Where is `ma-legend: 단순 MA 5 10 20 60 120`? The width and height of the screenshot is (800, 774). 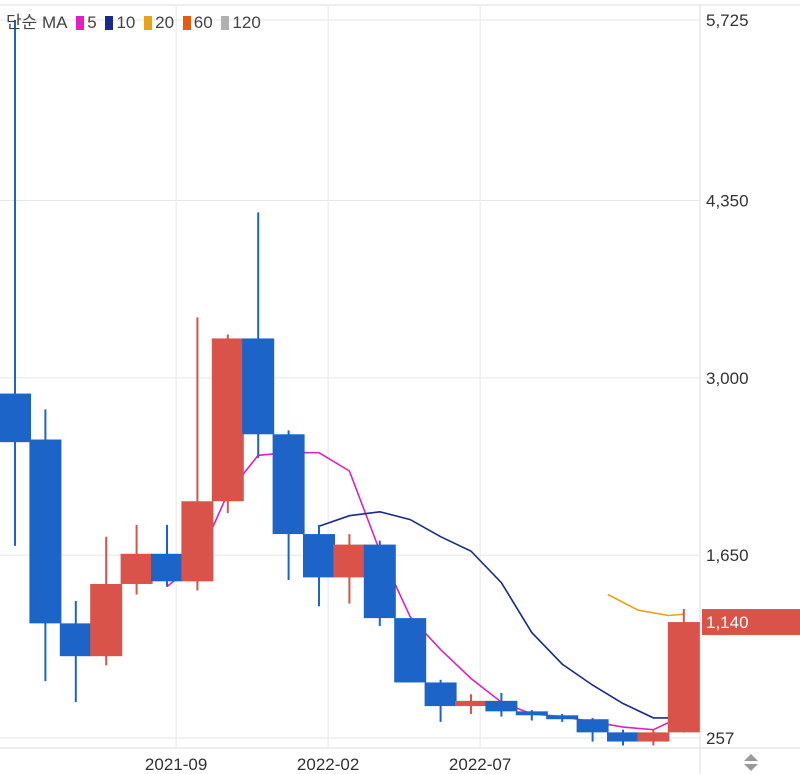 ma-legend: 단순 MA 5 10 20 60 120 is located at coordinates (135, 20).